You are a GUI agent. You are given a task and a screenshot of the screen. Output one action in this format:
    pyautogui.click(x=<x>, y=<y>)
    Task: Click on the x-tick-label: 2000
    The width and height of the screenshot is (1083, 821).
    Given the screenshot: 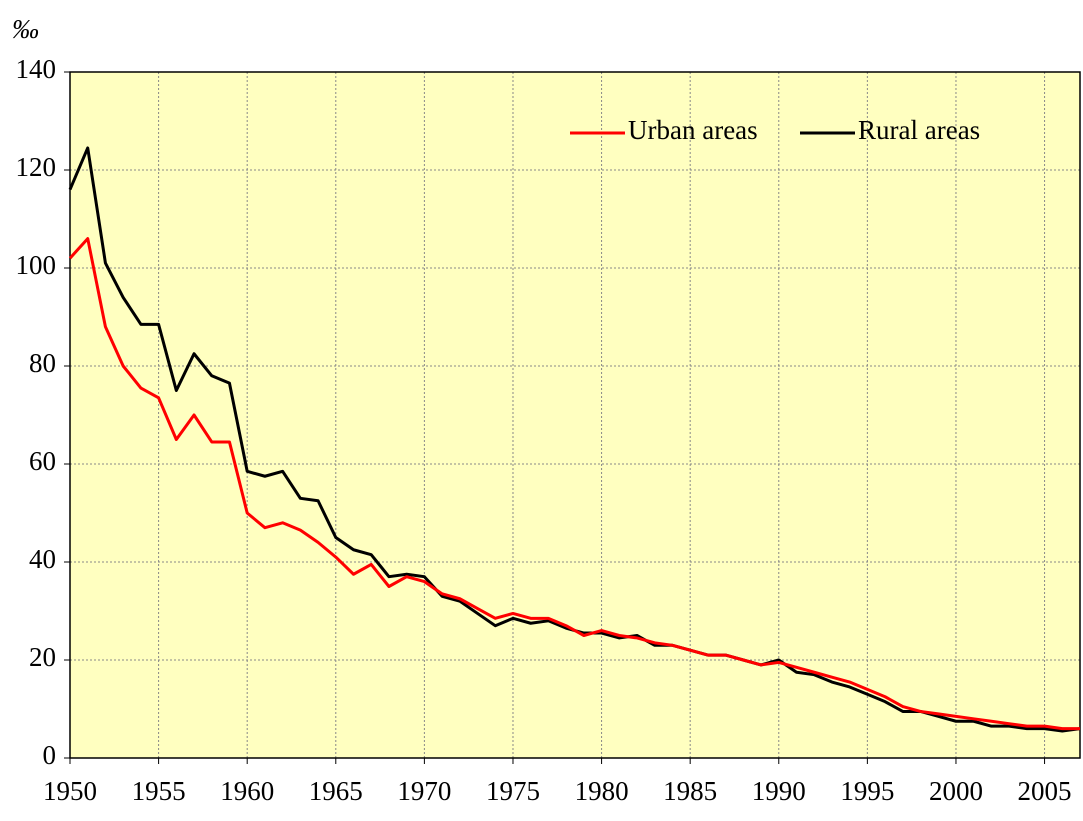 What is the action you would take?
    pyautogui.click(x=956, y=791)
    